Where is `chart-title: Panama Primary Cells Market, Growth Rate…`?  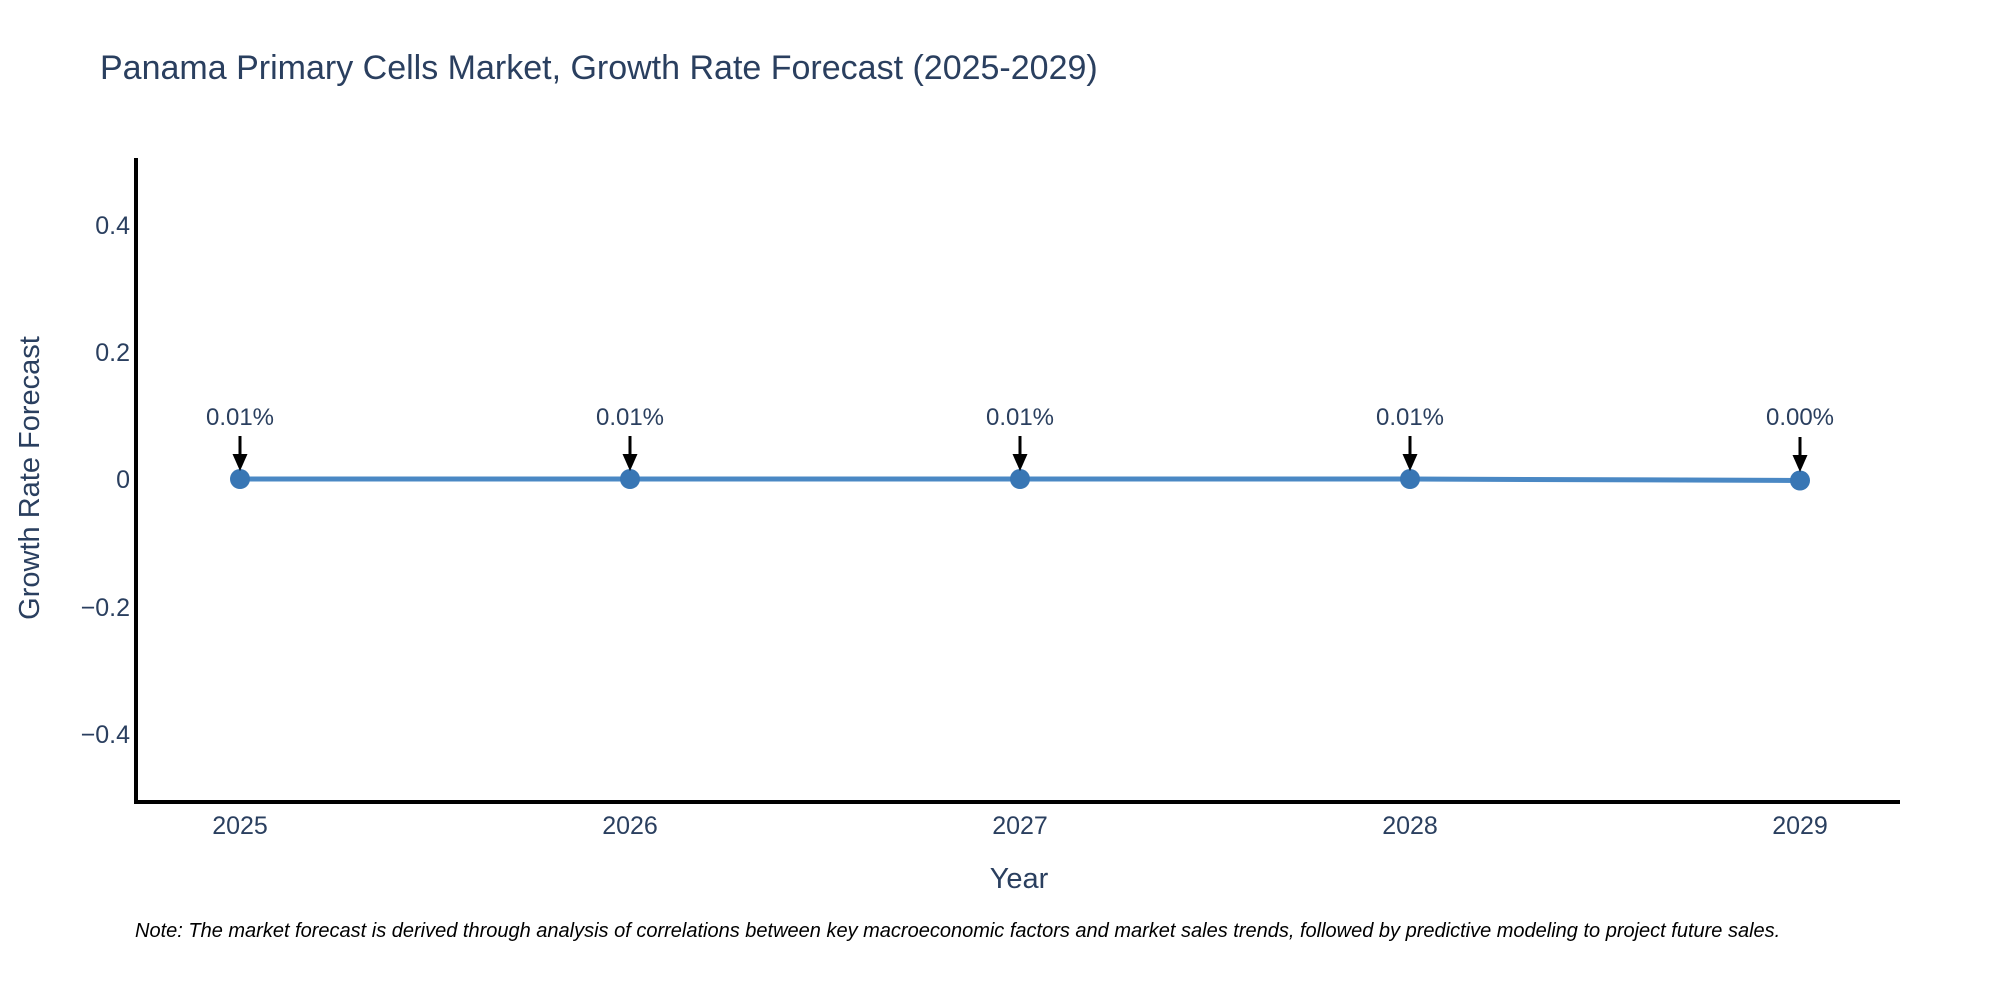 chart-title: Panama Primary Cells Market, Growth Rate… is located at coordinates (599, 68).